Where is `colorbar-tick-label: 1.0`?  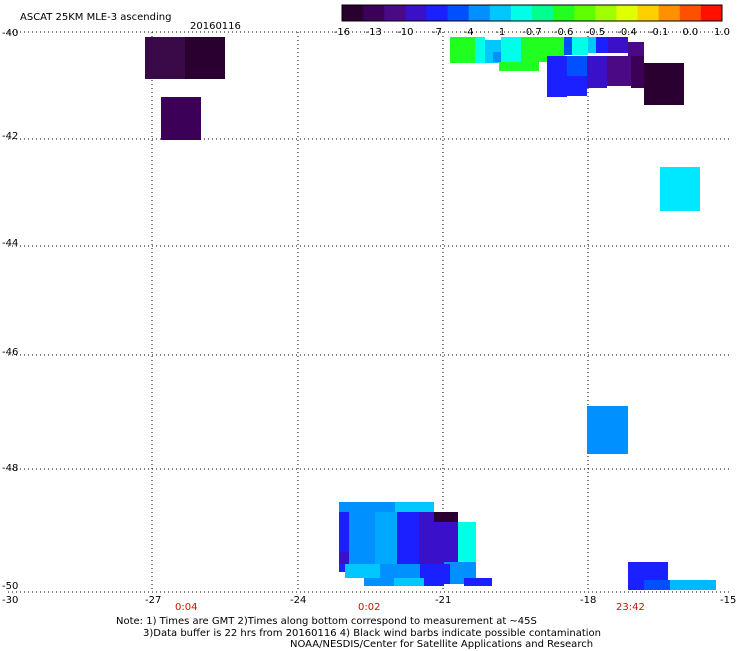
colorbar-tick-label: 1.0 is located at coordinates (722, 32).